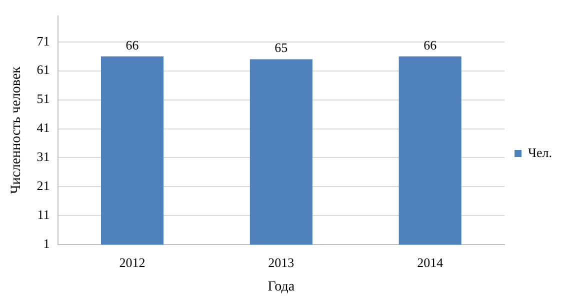 The height and width of the screenshot is (299, 572). I want to click on y-tick-label: 61, so click(43, 70).